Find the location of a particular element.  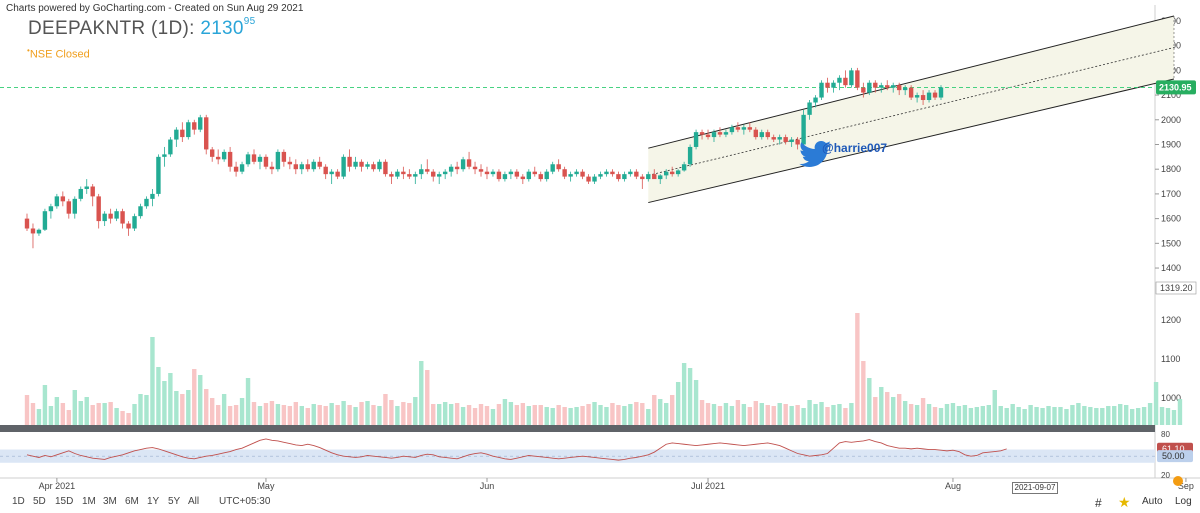

timeframe-15d: 15D is located at coordinates (64, 501).